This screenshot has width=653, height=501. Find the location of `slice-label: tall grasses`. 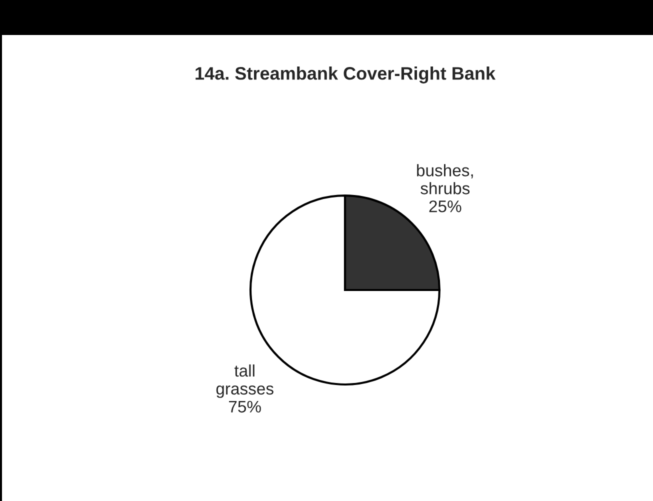

slice-label: tall grasses is located at coordinates (245, 381).